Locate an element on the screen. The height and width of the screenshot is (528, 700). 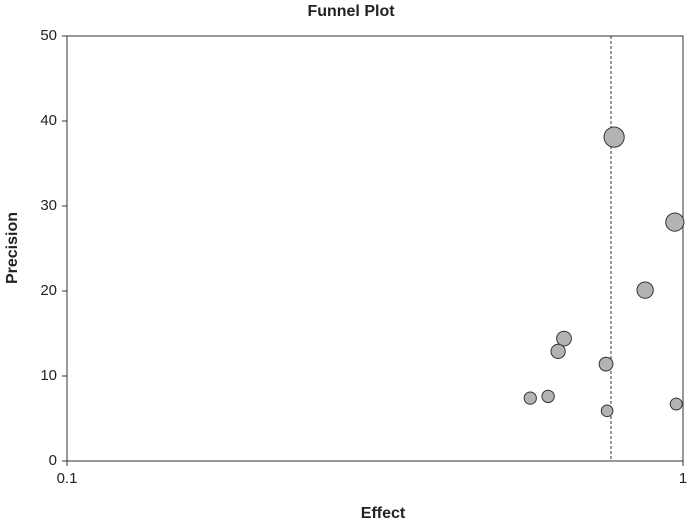
x-axis-label: Effect is located at coordinates (383, 513).